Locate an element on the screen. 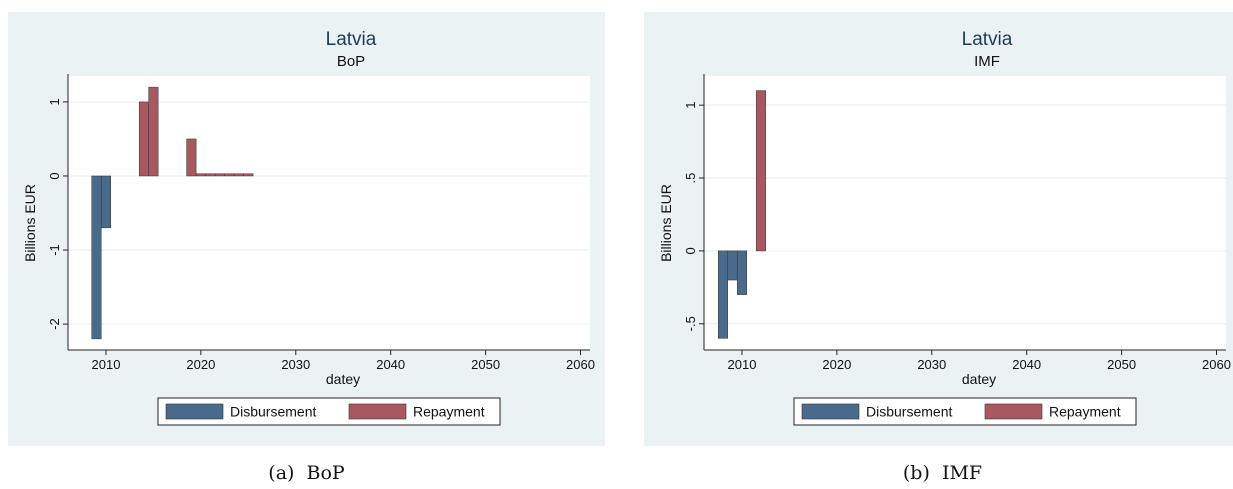  chart-subtitle: IMF is located at coordinates (987, 61).